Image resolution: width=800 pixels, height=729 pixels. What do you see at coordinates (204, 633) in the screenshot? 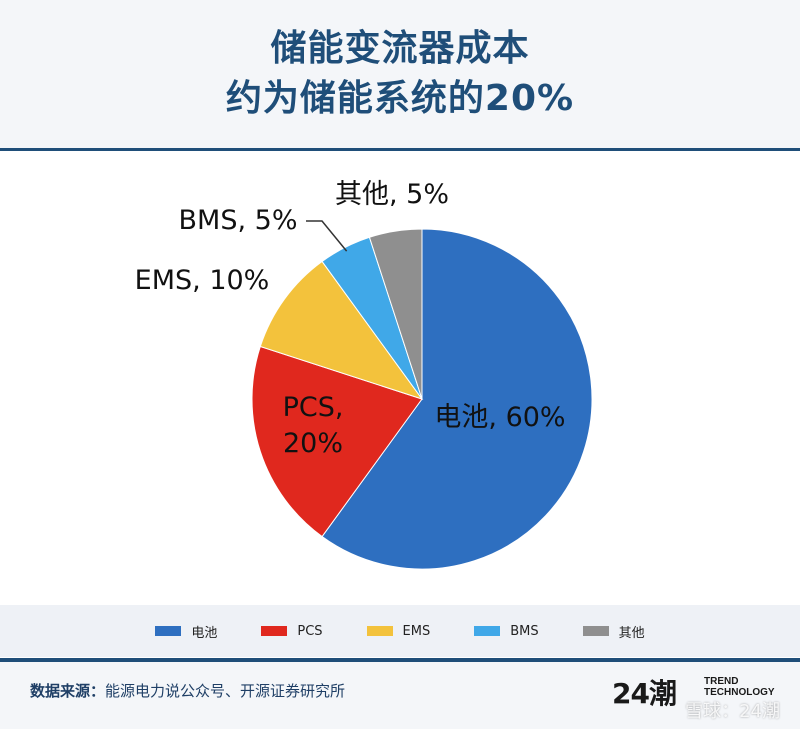
I see `legend-label-battery: 电池` at bounding box center [204, 633].